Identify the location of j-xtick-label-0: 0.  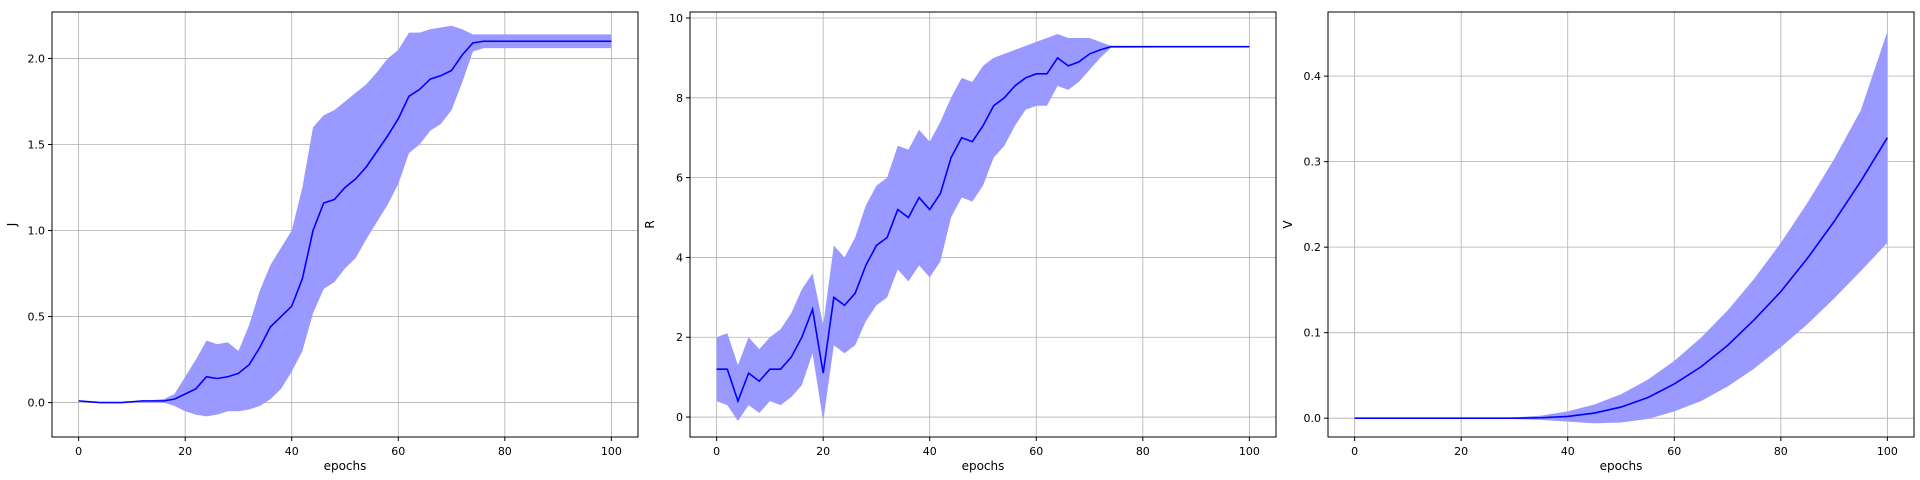
(78, 451).